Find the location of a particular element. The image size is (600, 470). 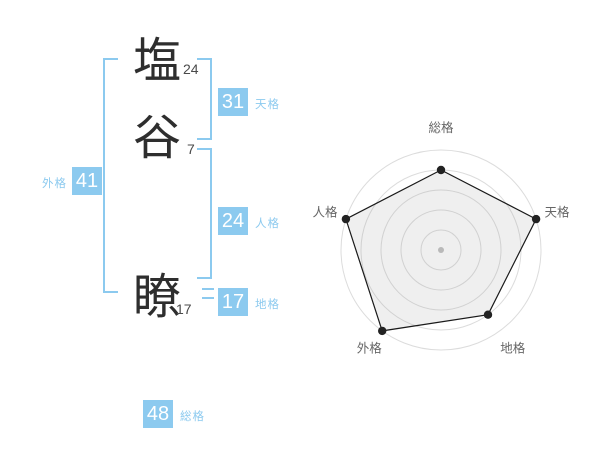

jinkaku-bracket is located at coordinates (204, 213).